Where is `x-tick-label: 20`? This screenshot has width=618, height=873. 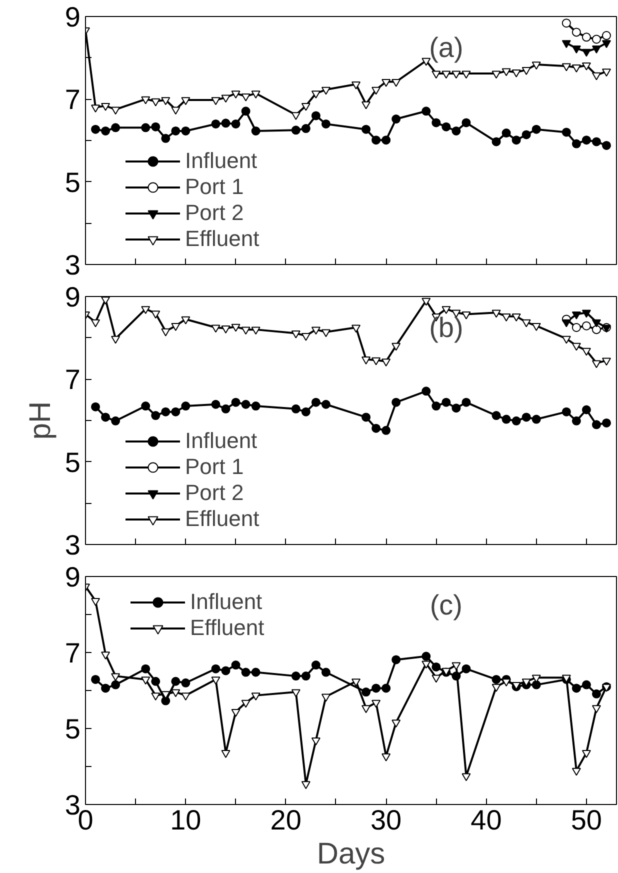
x-tick-label: 20 is located at coordinates (286, 820).